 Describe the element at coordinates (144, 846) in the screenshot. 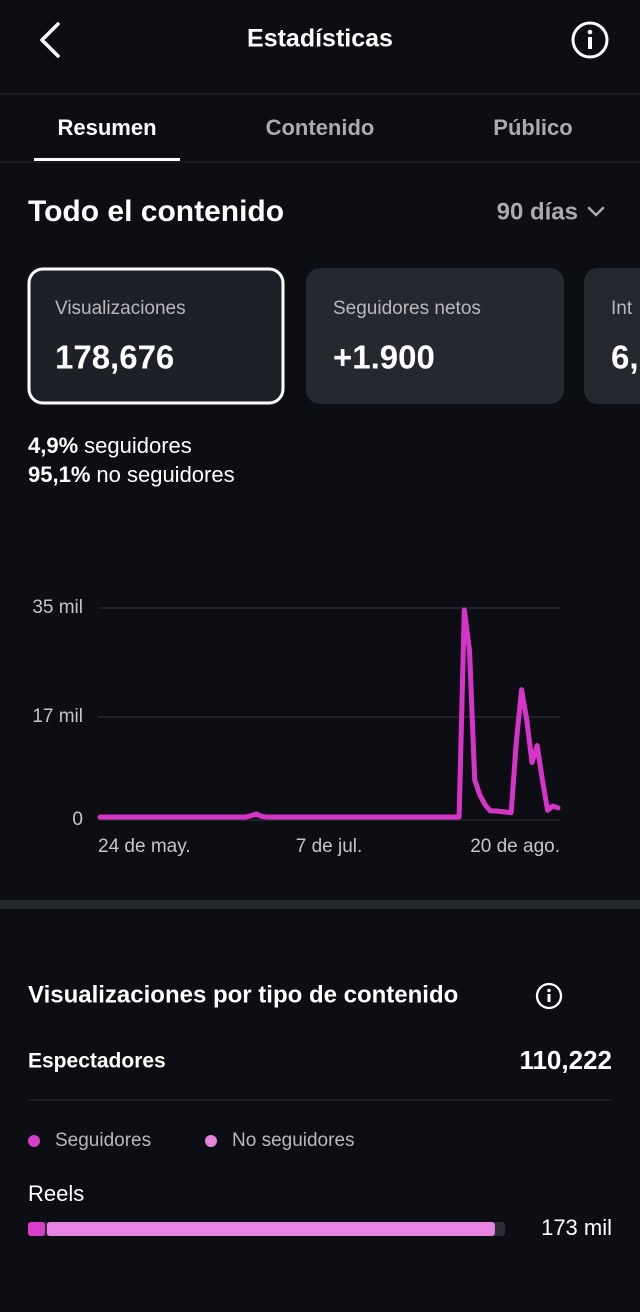

I see `x-tick-label: 24 de may.` at that location.